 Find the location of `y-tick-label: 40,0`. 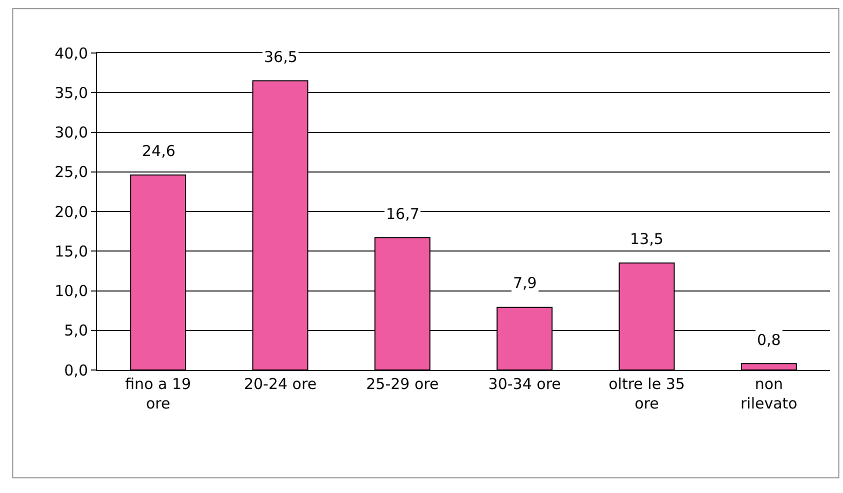

y-tick-label: 40,0 is located at coordinates (71, 53).